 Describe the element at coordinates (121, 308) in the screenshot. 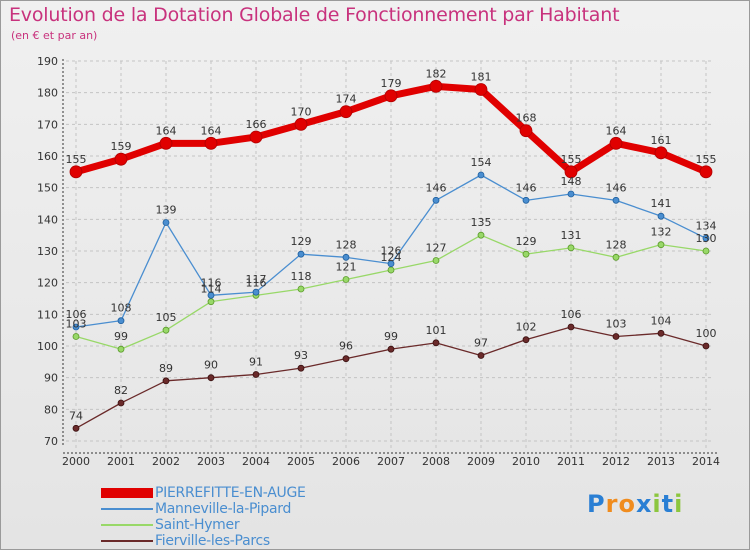

I see `data-label: 108` at that location.